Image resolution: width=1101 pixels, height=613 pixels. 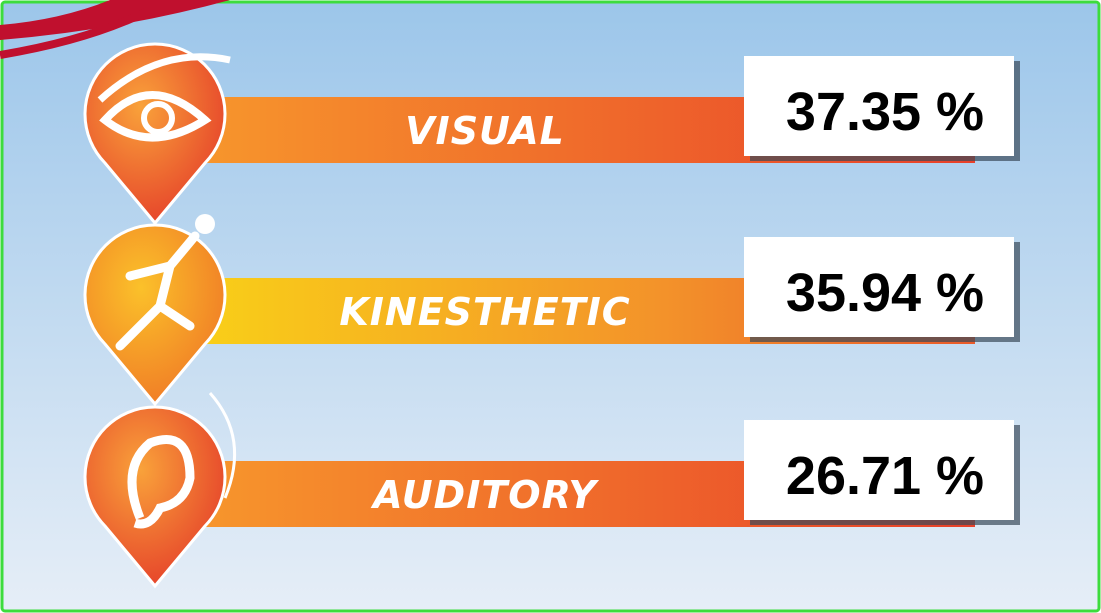 I want to click on value-label: 37.35 %, so click(x=885, y=112).